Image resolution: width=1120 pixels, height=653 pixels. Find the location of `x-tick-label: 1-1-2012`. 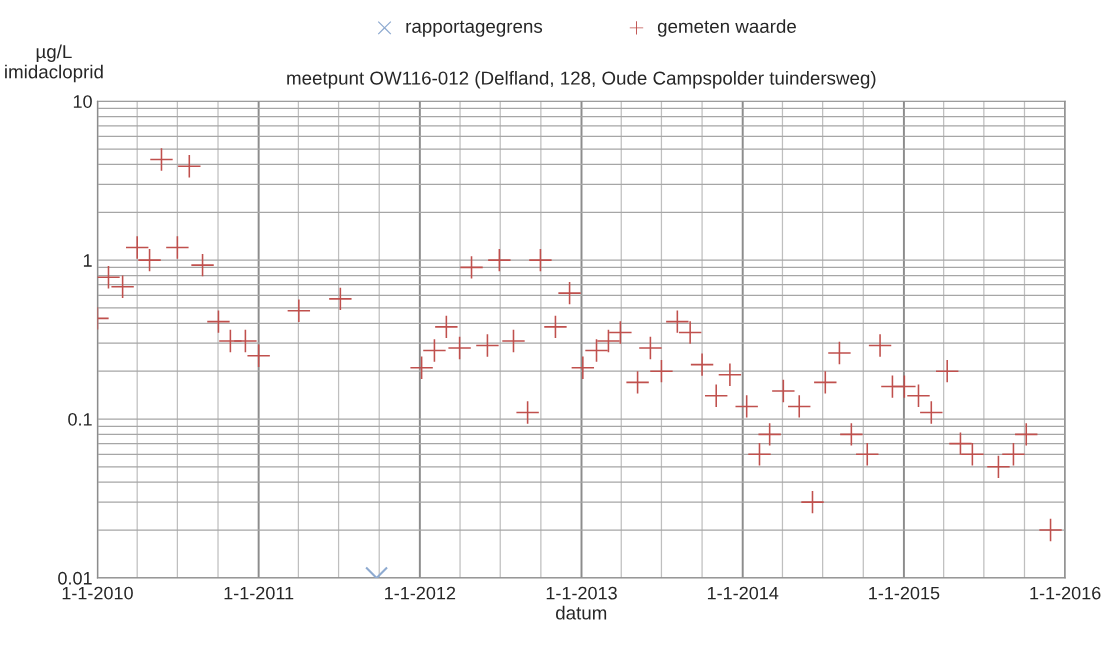

x-tick-label: 1-1-2012 is located at coordinates (420, 593).